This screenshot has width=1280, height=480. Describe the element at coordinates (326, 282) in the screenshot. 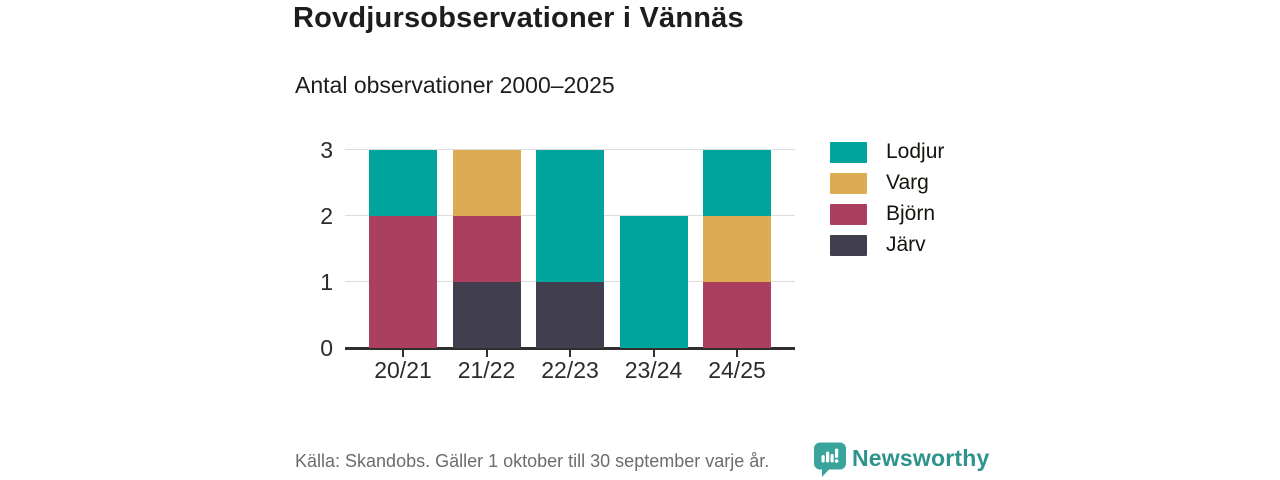

I see `y-axis-tick-label: 1` at that location.